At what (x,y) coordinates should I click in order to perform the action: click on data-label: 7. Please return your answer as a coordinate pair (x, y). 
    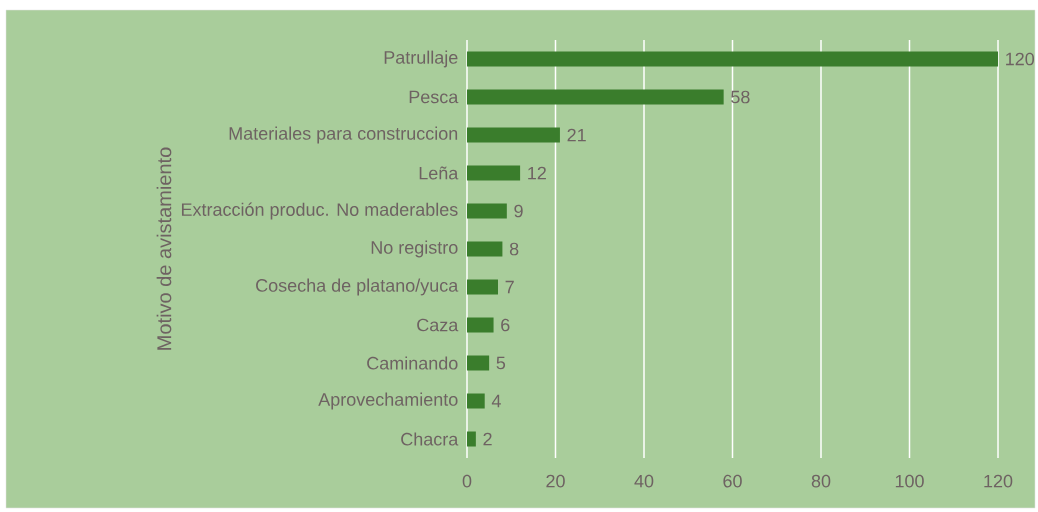
    Looking at the image, I should click on (509, 287).